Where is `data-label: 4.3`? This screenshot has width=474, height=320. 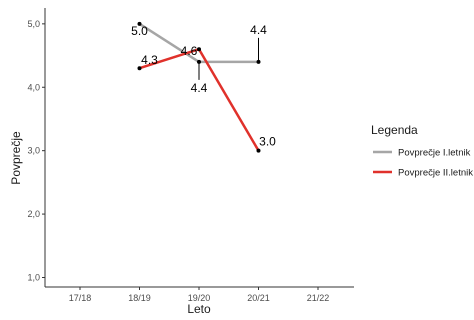
data-label: 4.3 is located at coordinates (149, 60).